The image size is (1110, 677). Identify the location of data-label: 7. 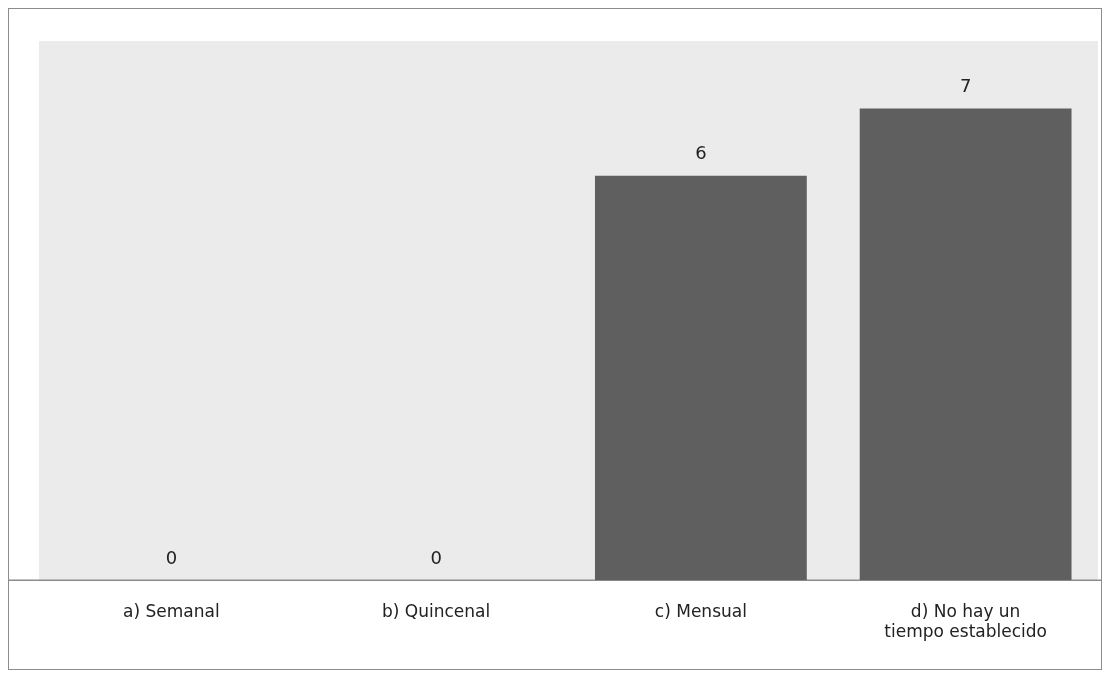
(965, 86).